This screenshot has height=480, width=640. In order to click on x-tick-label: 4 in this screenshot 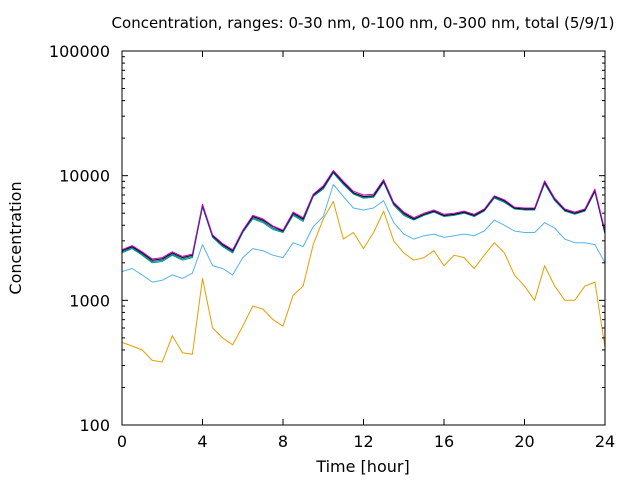, I will do `click(202, 441)`.